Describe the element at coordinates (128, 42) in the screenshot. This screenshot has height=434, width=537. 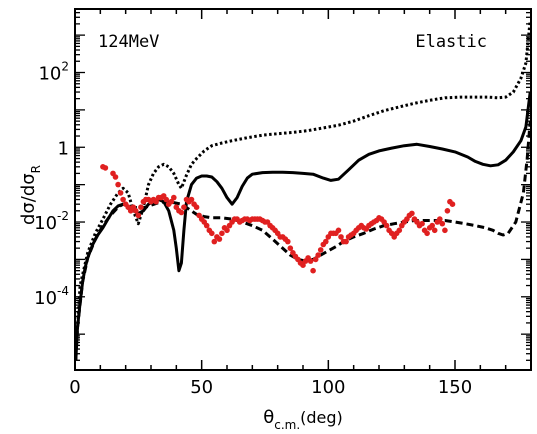
I see `energy-annotation: 124MeV` at that location.